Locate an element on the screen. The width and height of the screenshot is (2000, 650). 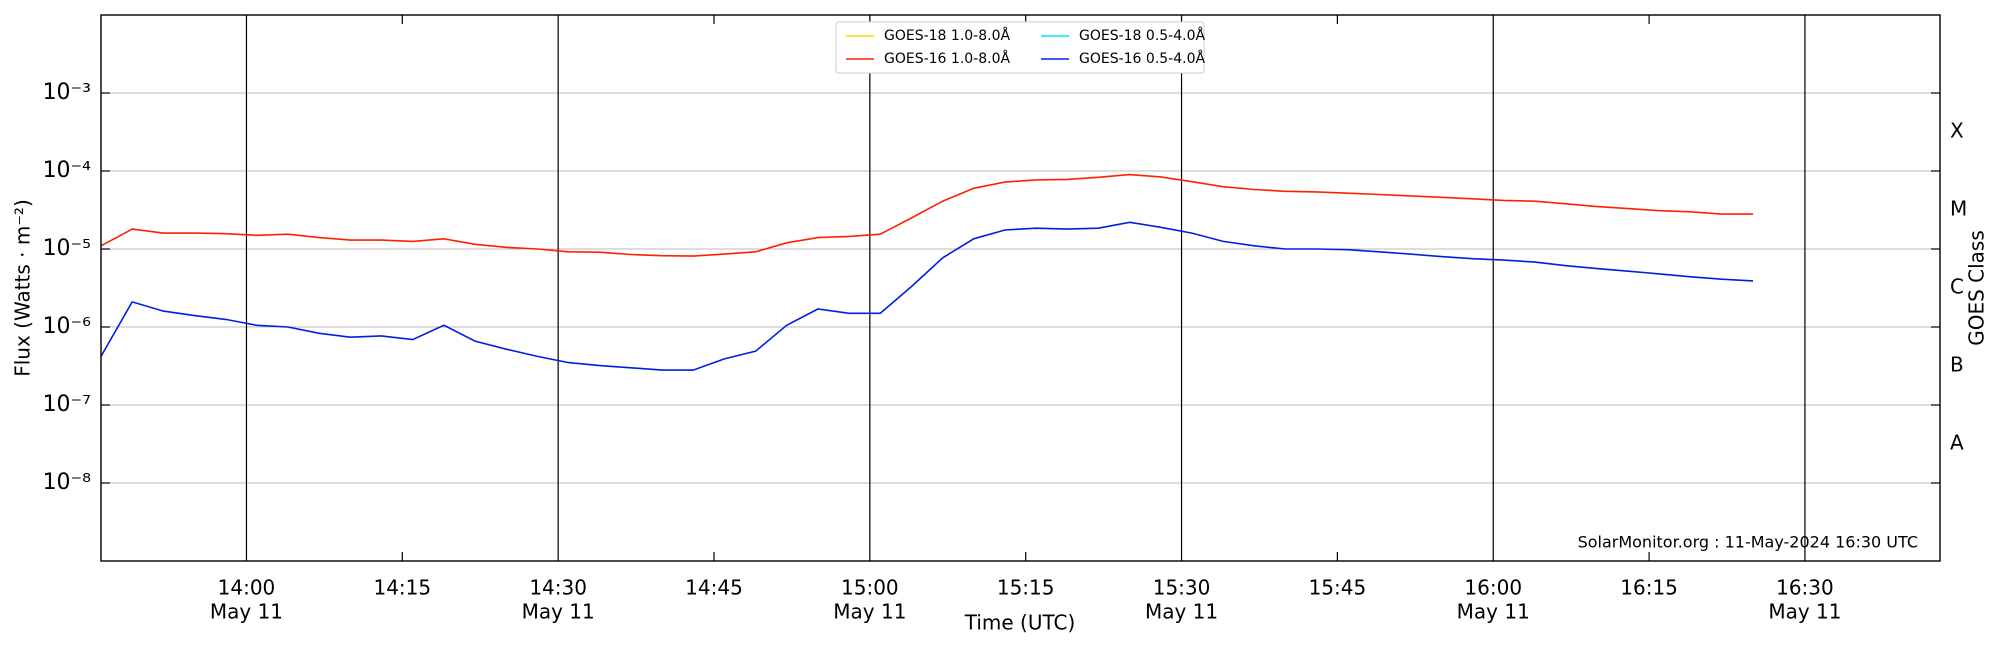
legend-label: GOES-16 1.0-8.0Å is located at coordinates (947, 58).